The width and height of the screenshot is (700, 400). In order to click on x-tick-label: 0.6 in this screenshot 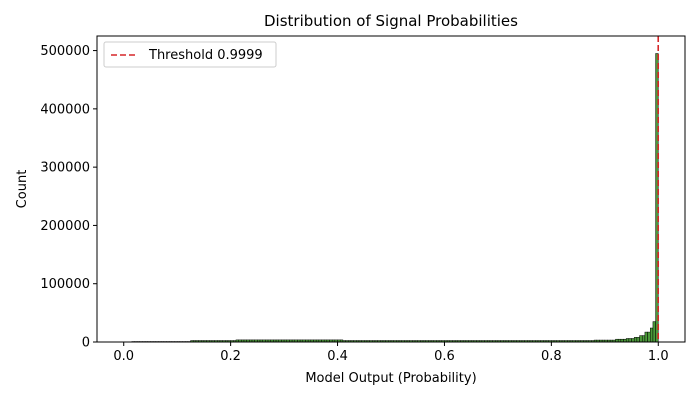, I will do `click(444, 356)`.